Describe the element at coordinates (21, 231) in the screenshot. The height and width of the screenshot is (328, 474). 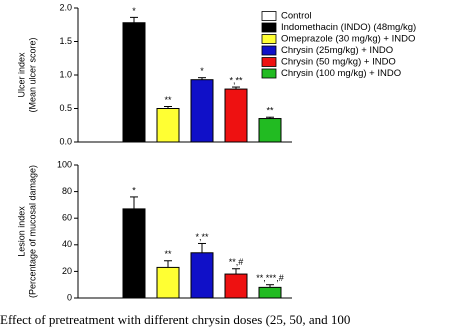
I see `y-axis-label: Lesion index` at that location.